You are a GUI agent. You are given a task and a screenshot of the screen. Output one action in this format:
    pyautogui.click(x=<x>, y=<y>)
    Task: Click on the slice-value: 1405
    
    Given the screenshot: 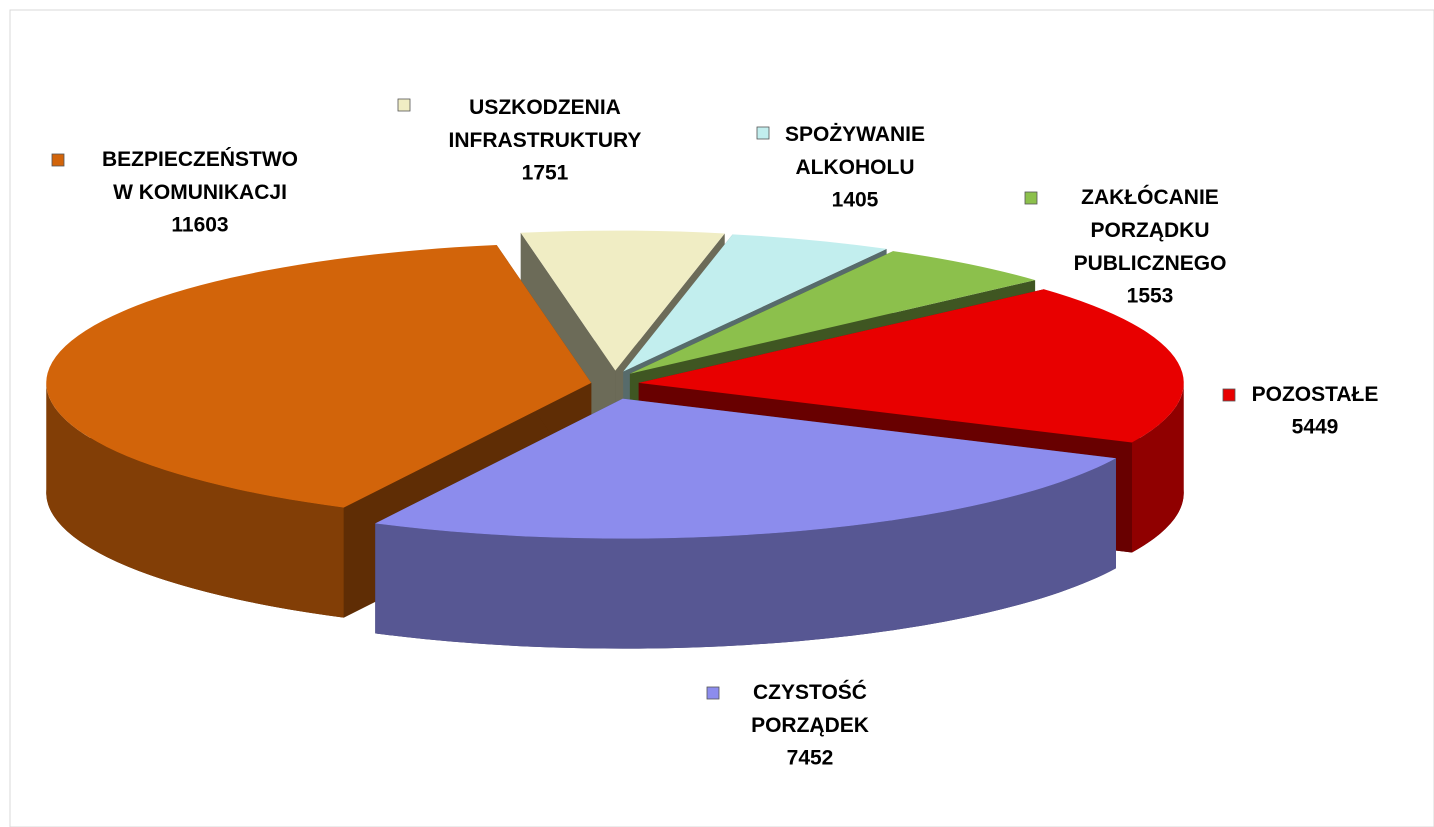 What is the action you would take?
    pyautogui.click(x=855, y=200)
    